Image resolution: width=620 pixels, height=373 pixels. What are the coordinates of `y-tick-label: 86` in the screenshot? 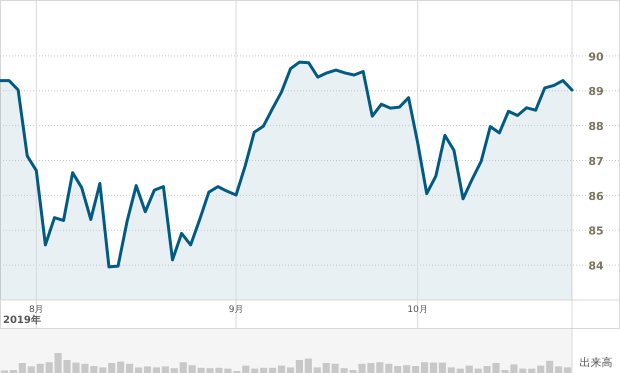 It's located at (596, 196).